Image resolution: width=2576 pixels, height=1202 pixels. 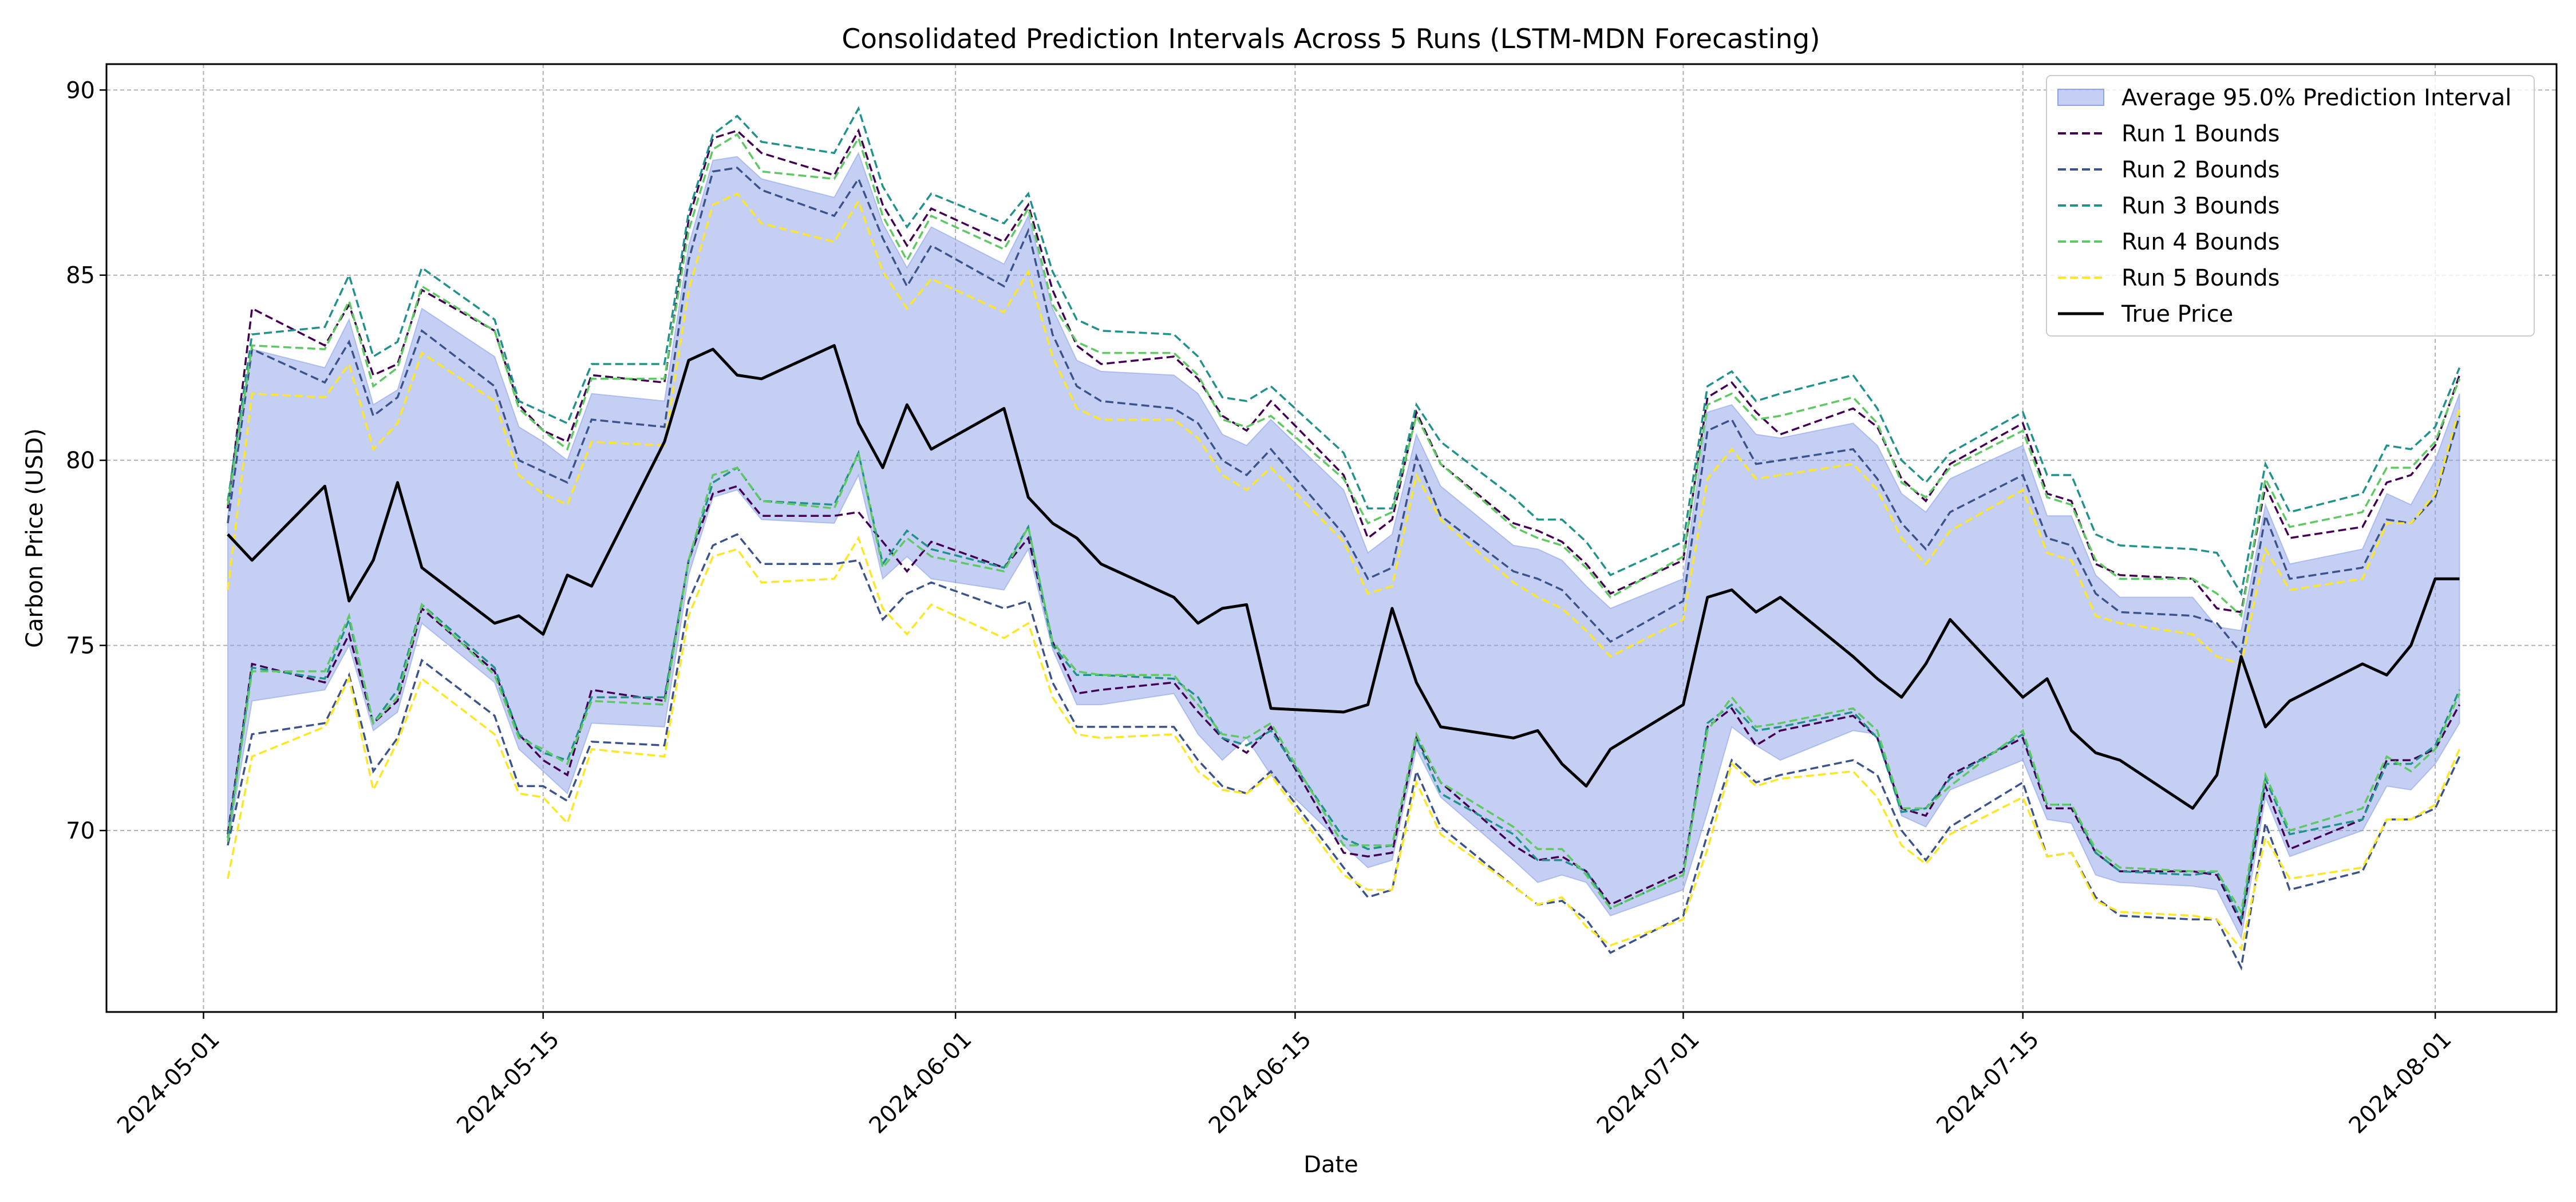 I want to click on legend-label: Run 5 Bounds, so click(x=2200, y=278).